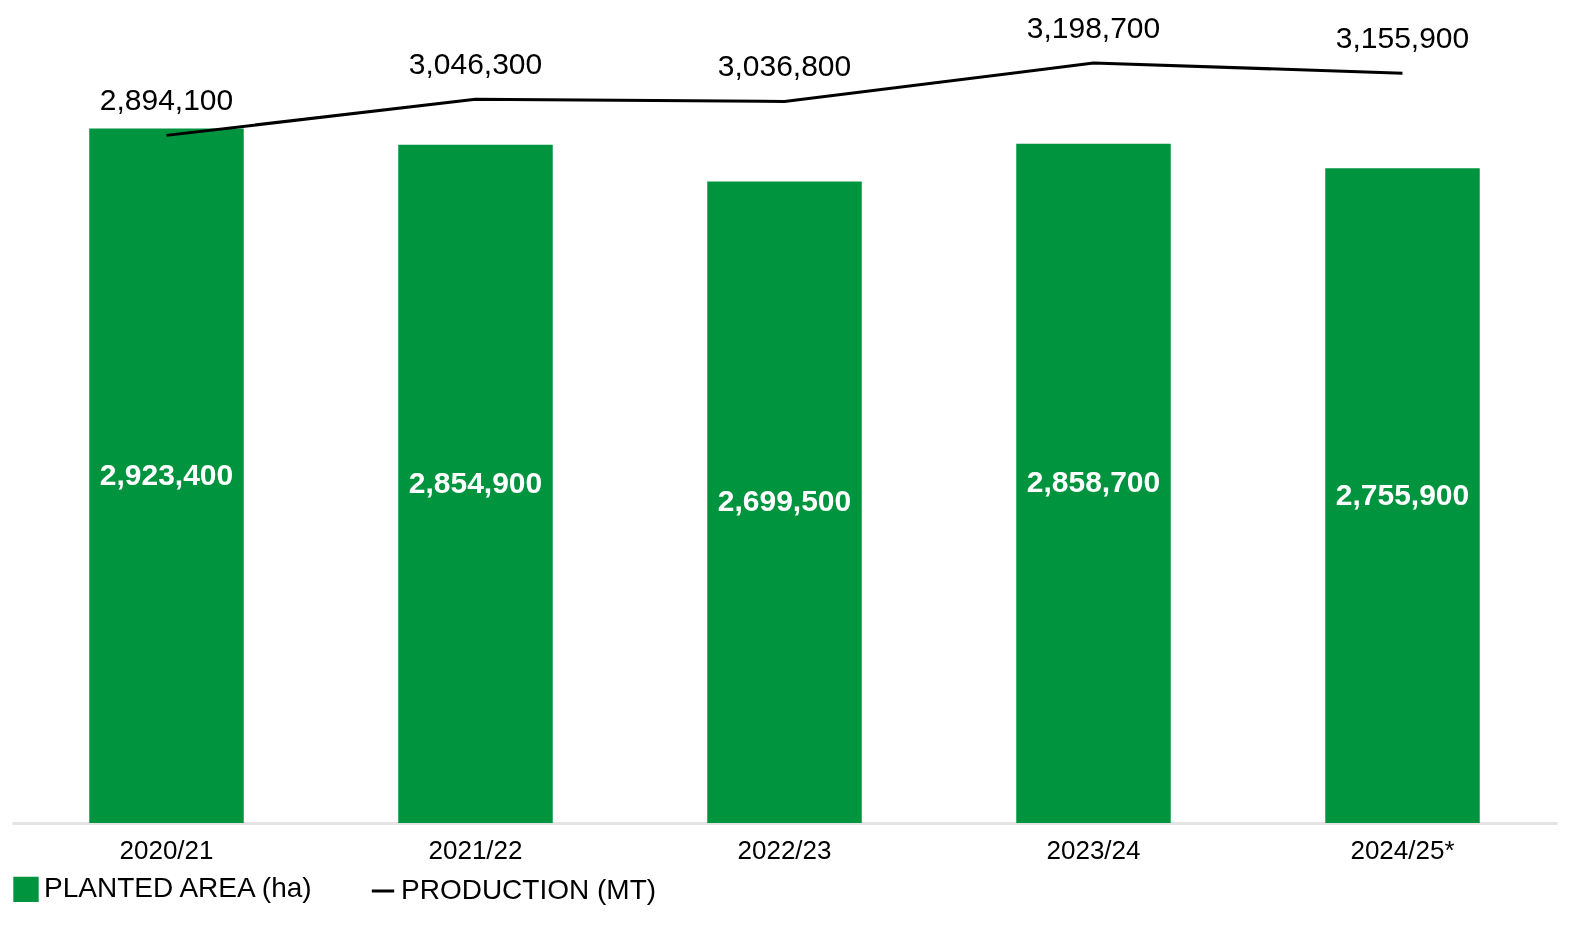 The image size is (1589, 952). I want to click on x-tick-label: 2023/24, so click(1093, 849).